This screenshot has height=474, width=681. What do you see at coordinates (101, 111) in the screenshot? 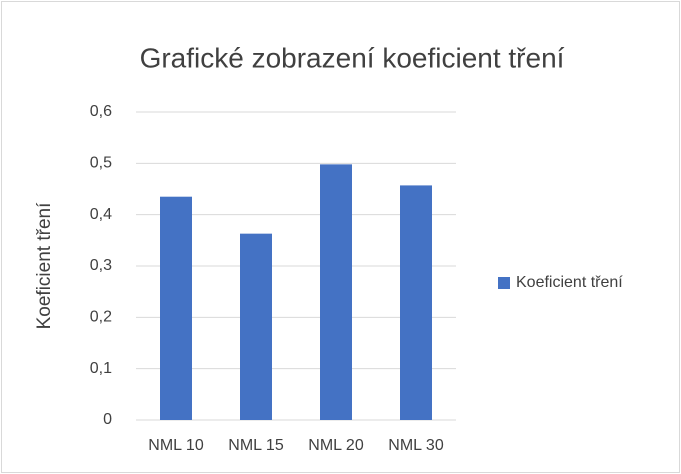
I see `y-tick-label: 0,6` at bounding box center [101, 111].